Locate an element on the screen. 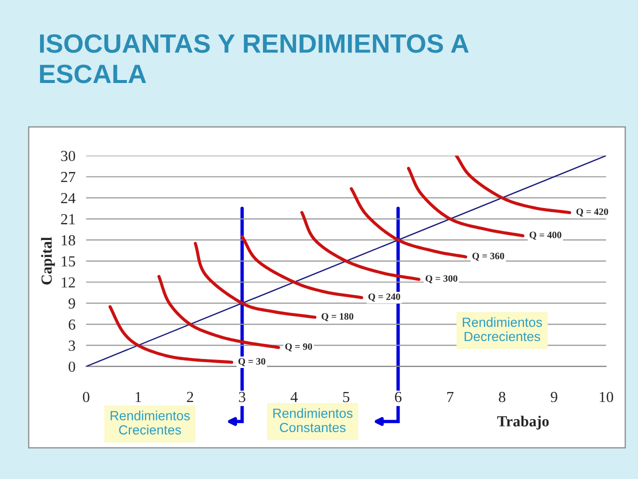  x-tick-label: 1 is located at coordinates (139, 397).